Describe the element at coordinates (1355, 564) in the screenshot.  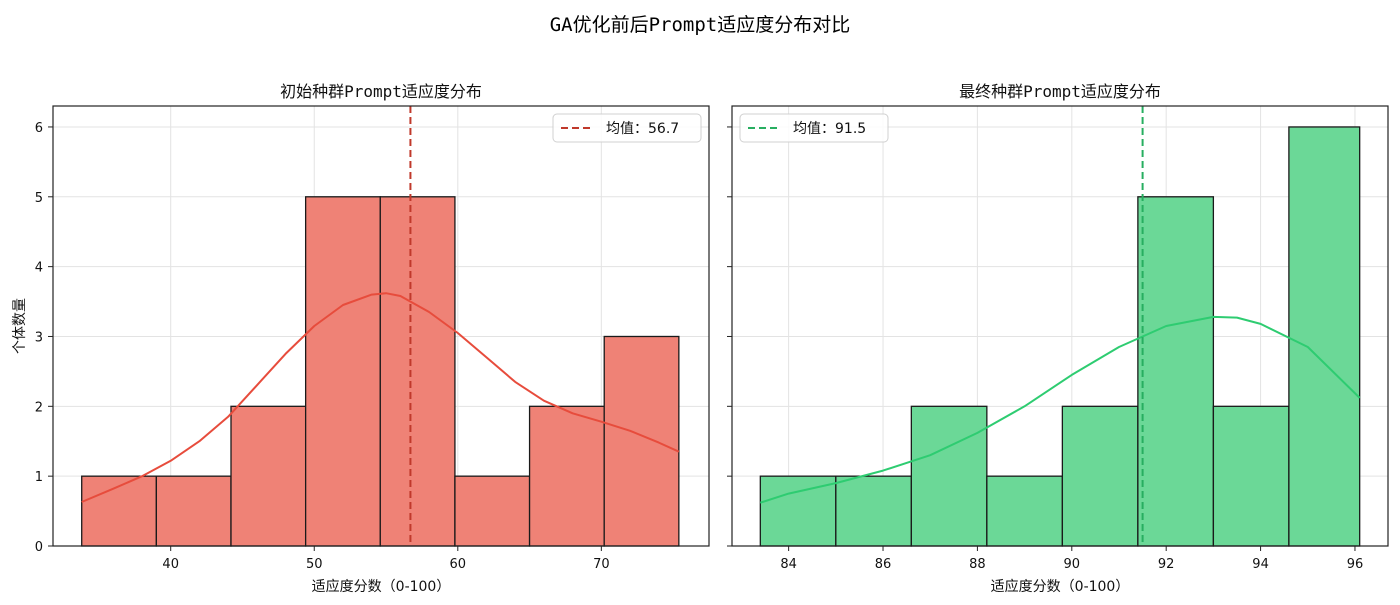
I see `x-tick-label: 96` at that location.